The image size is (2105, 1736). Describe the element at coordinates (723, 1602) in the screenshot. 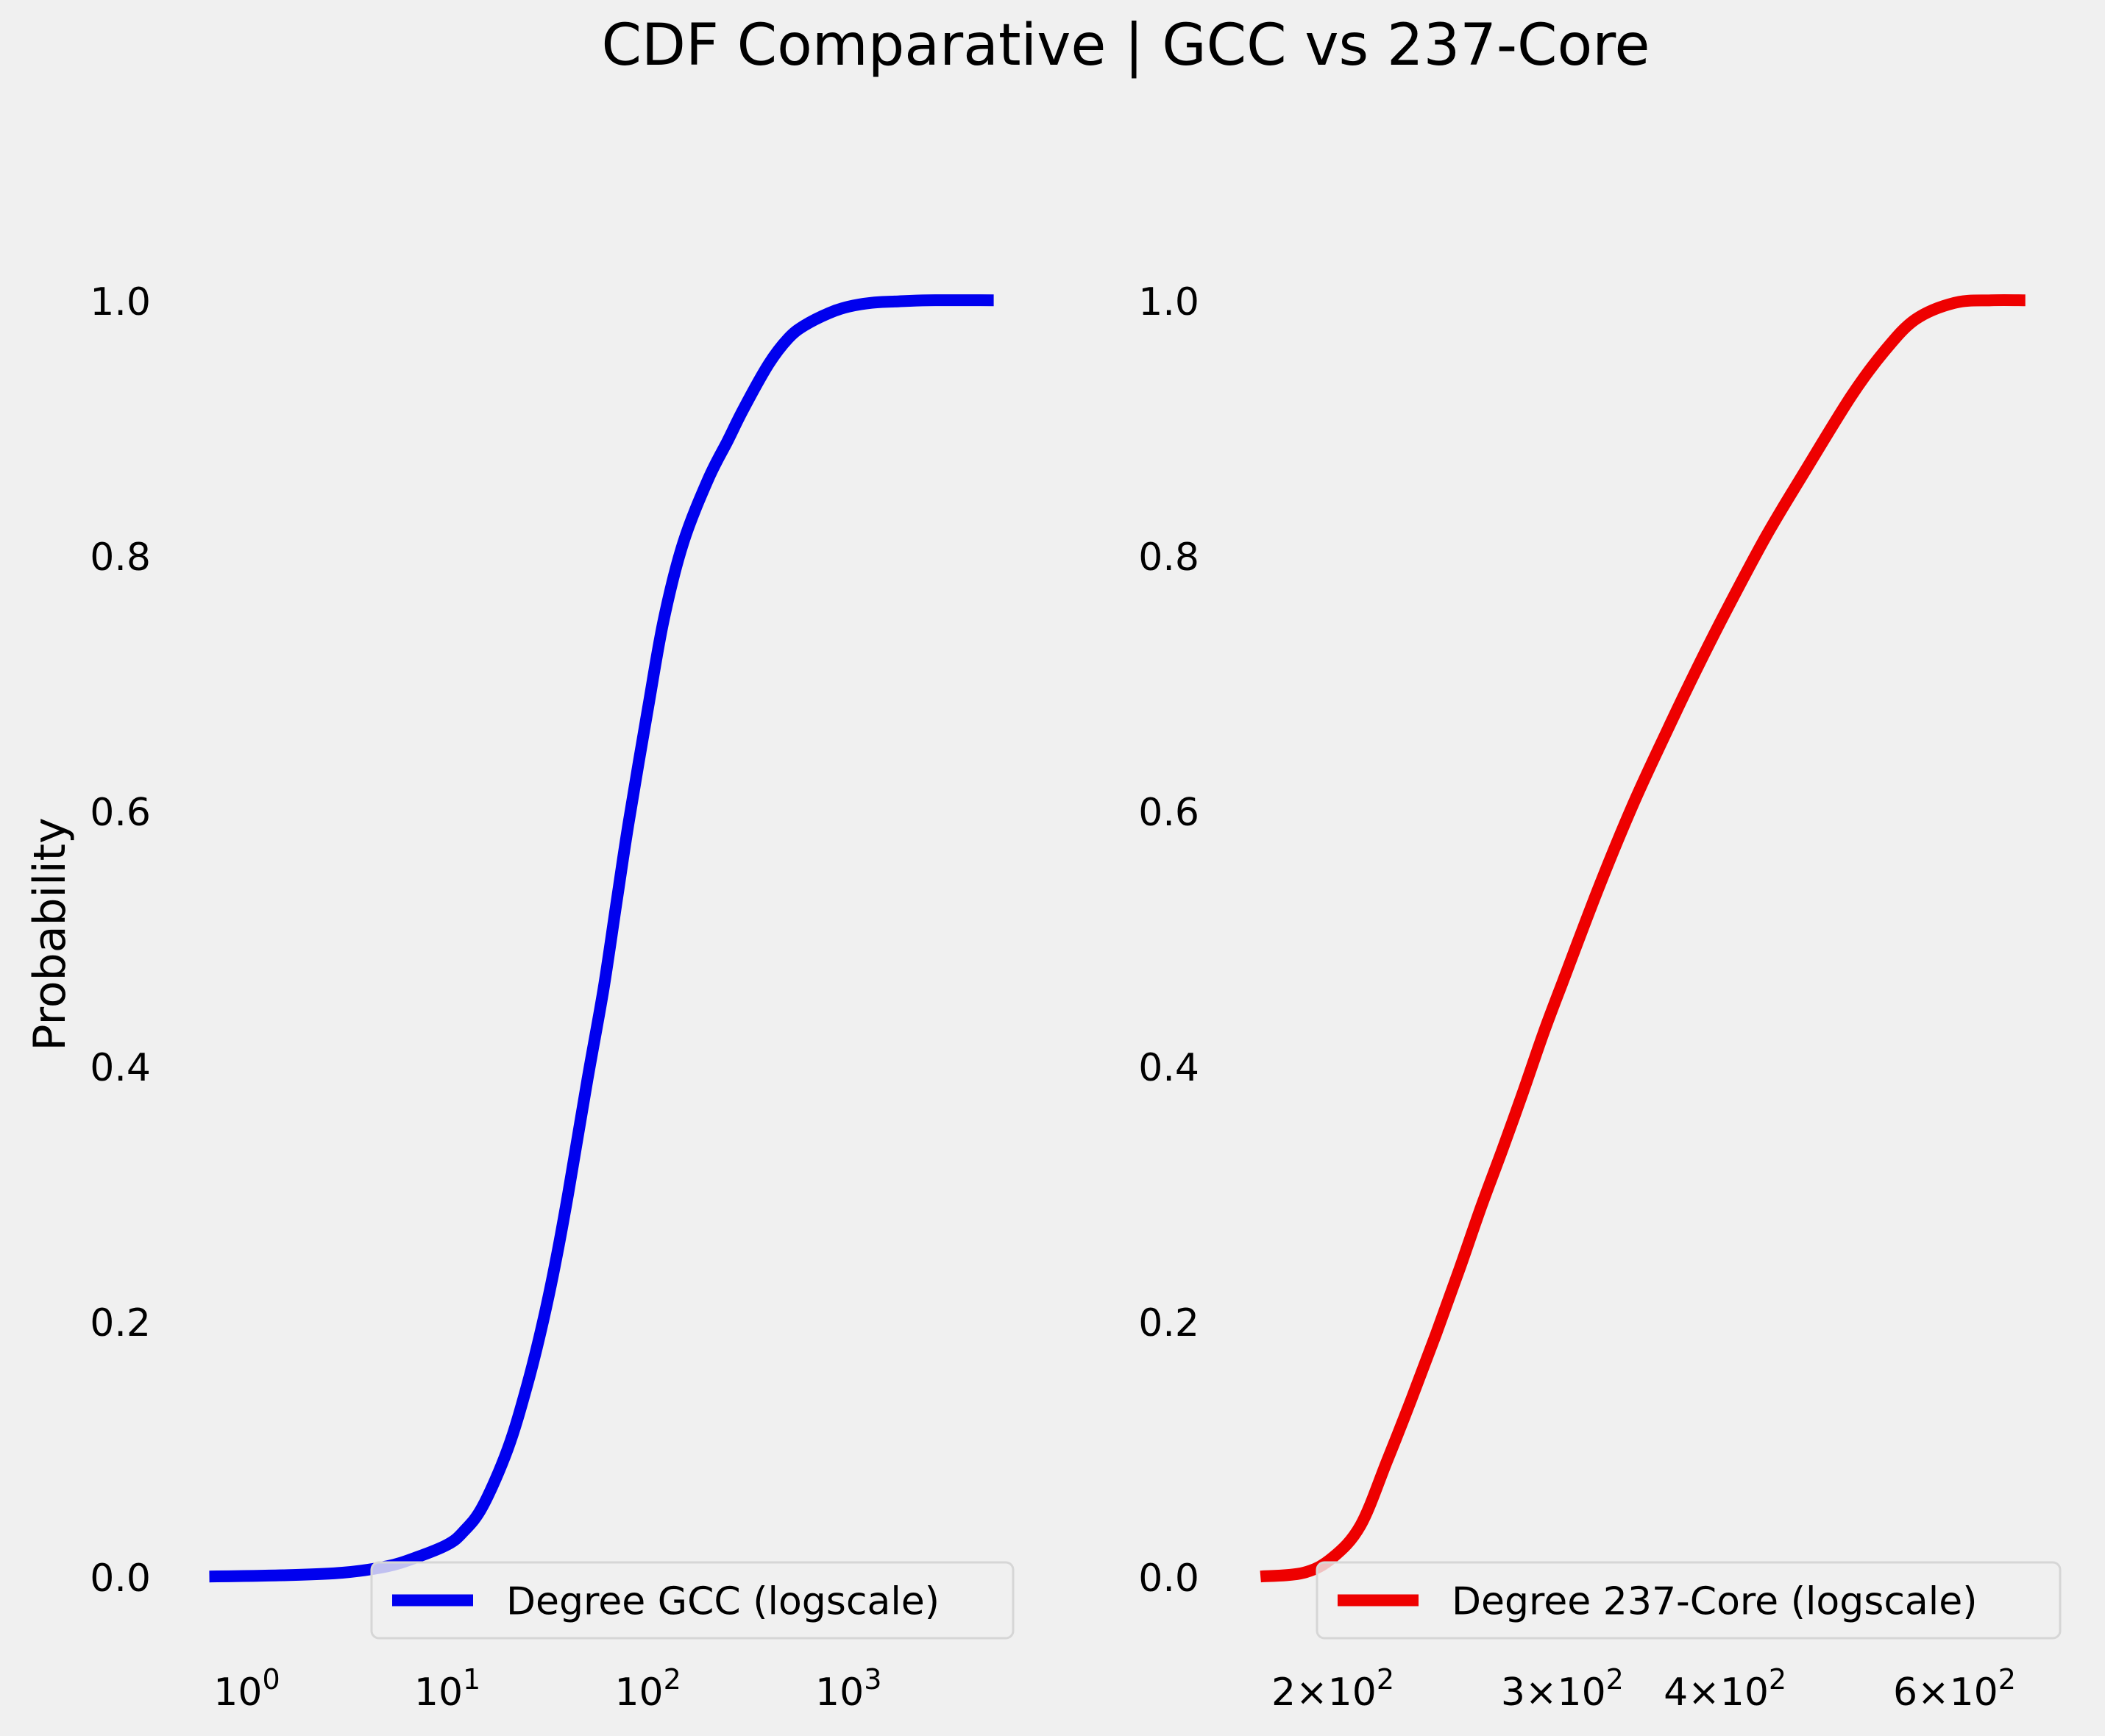

I see `legend-label: Degree GCC (logscale)` at that location.